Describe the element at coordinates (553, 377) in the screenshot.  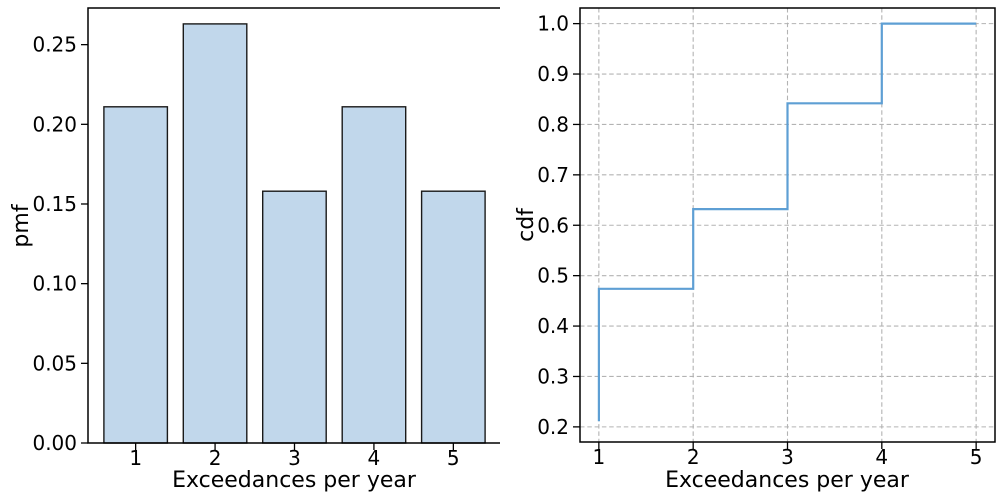
I see `cdf-ytick-label: 0.3` at that location.